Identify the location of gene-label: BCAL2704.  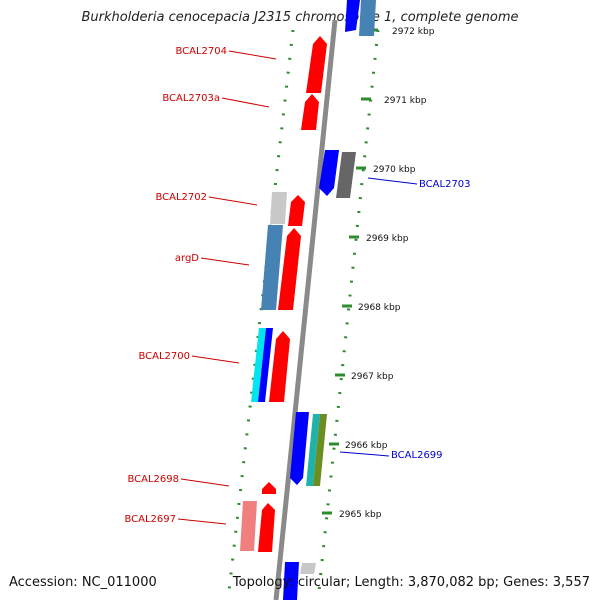
(201, 51).